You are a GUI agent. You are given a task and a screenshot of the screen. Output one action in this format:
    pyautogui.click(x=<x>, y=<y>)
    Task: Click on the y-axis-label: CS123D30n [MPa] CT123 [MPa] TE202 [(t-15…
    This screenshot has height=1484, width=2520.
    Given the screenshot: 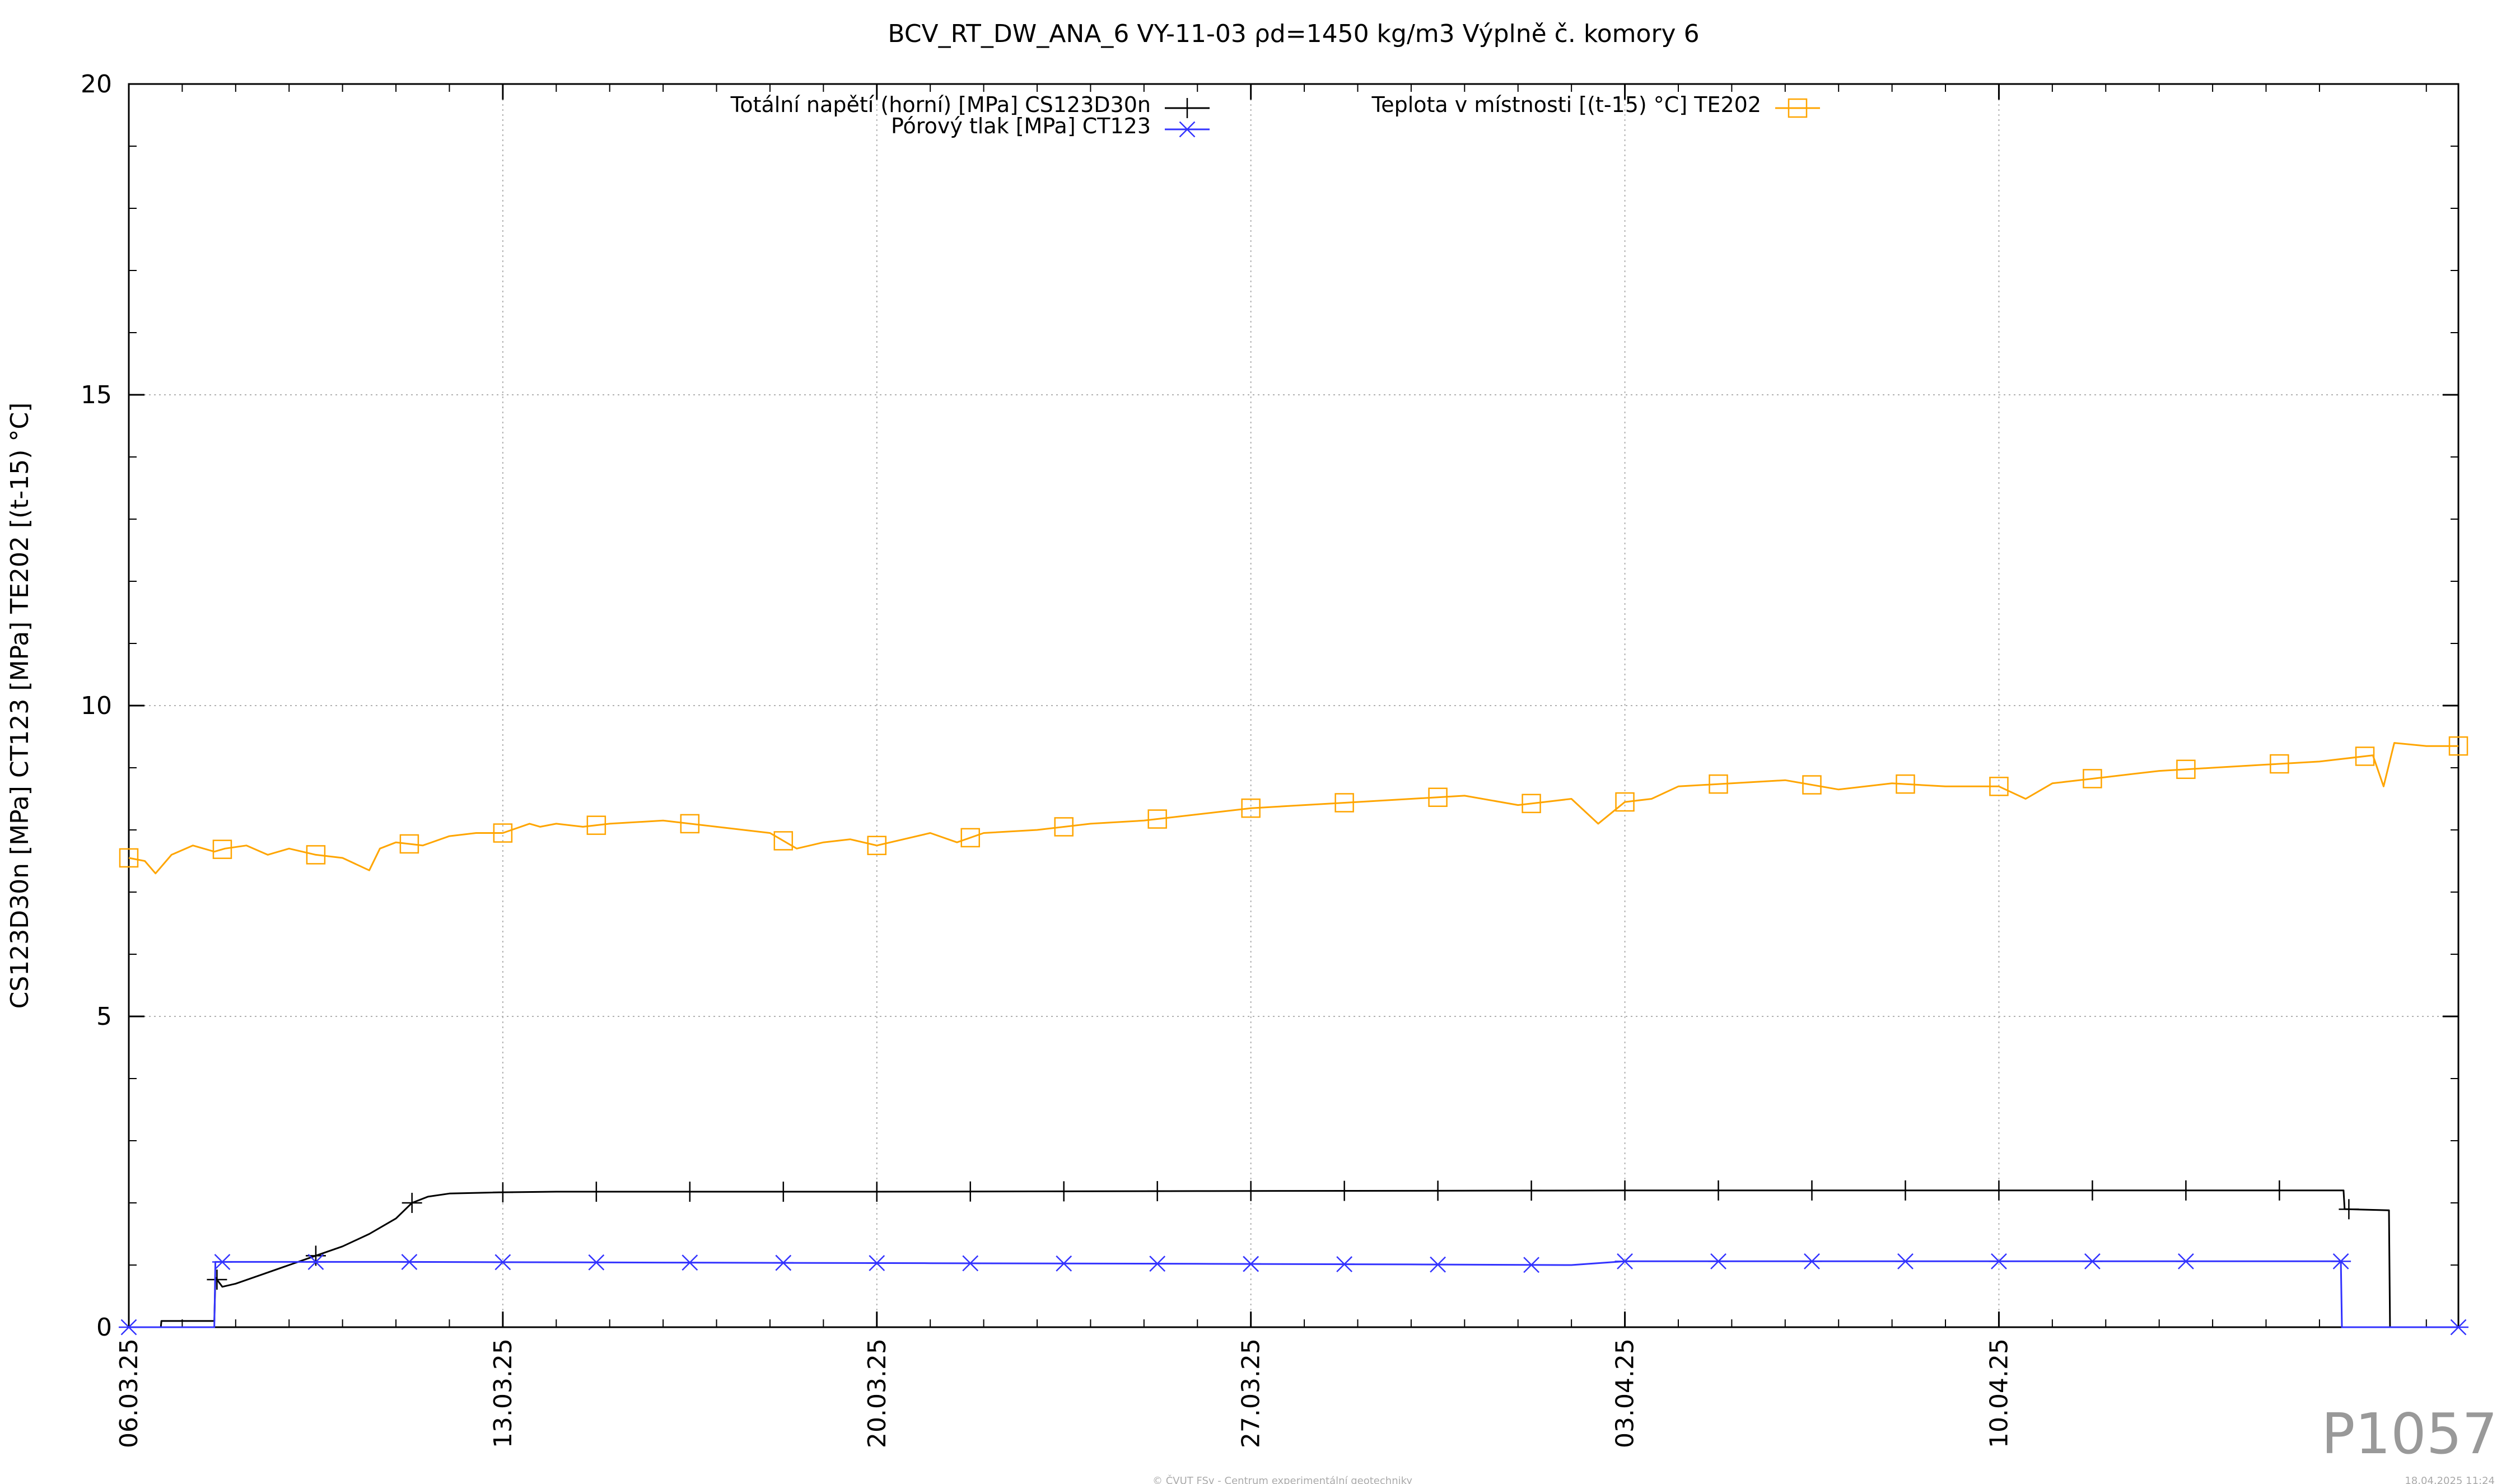 What is the action you would take?
    pyautogui.click(x=20, y=706)
    